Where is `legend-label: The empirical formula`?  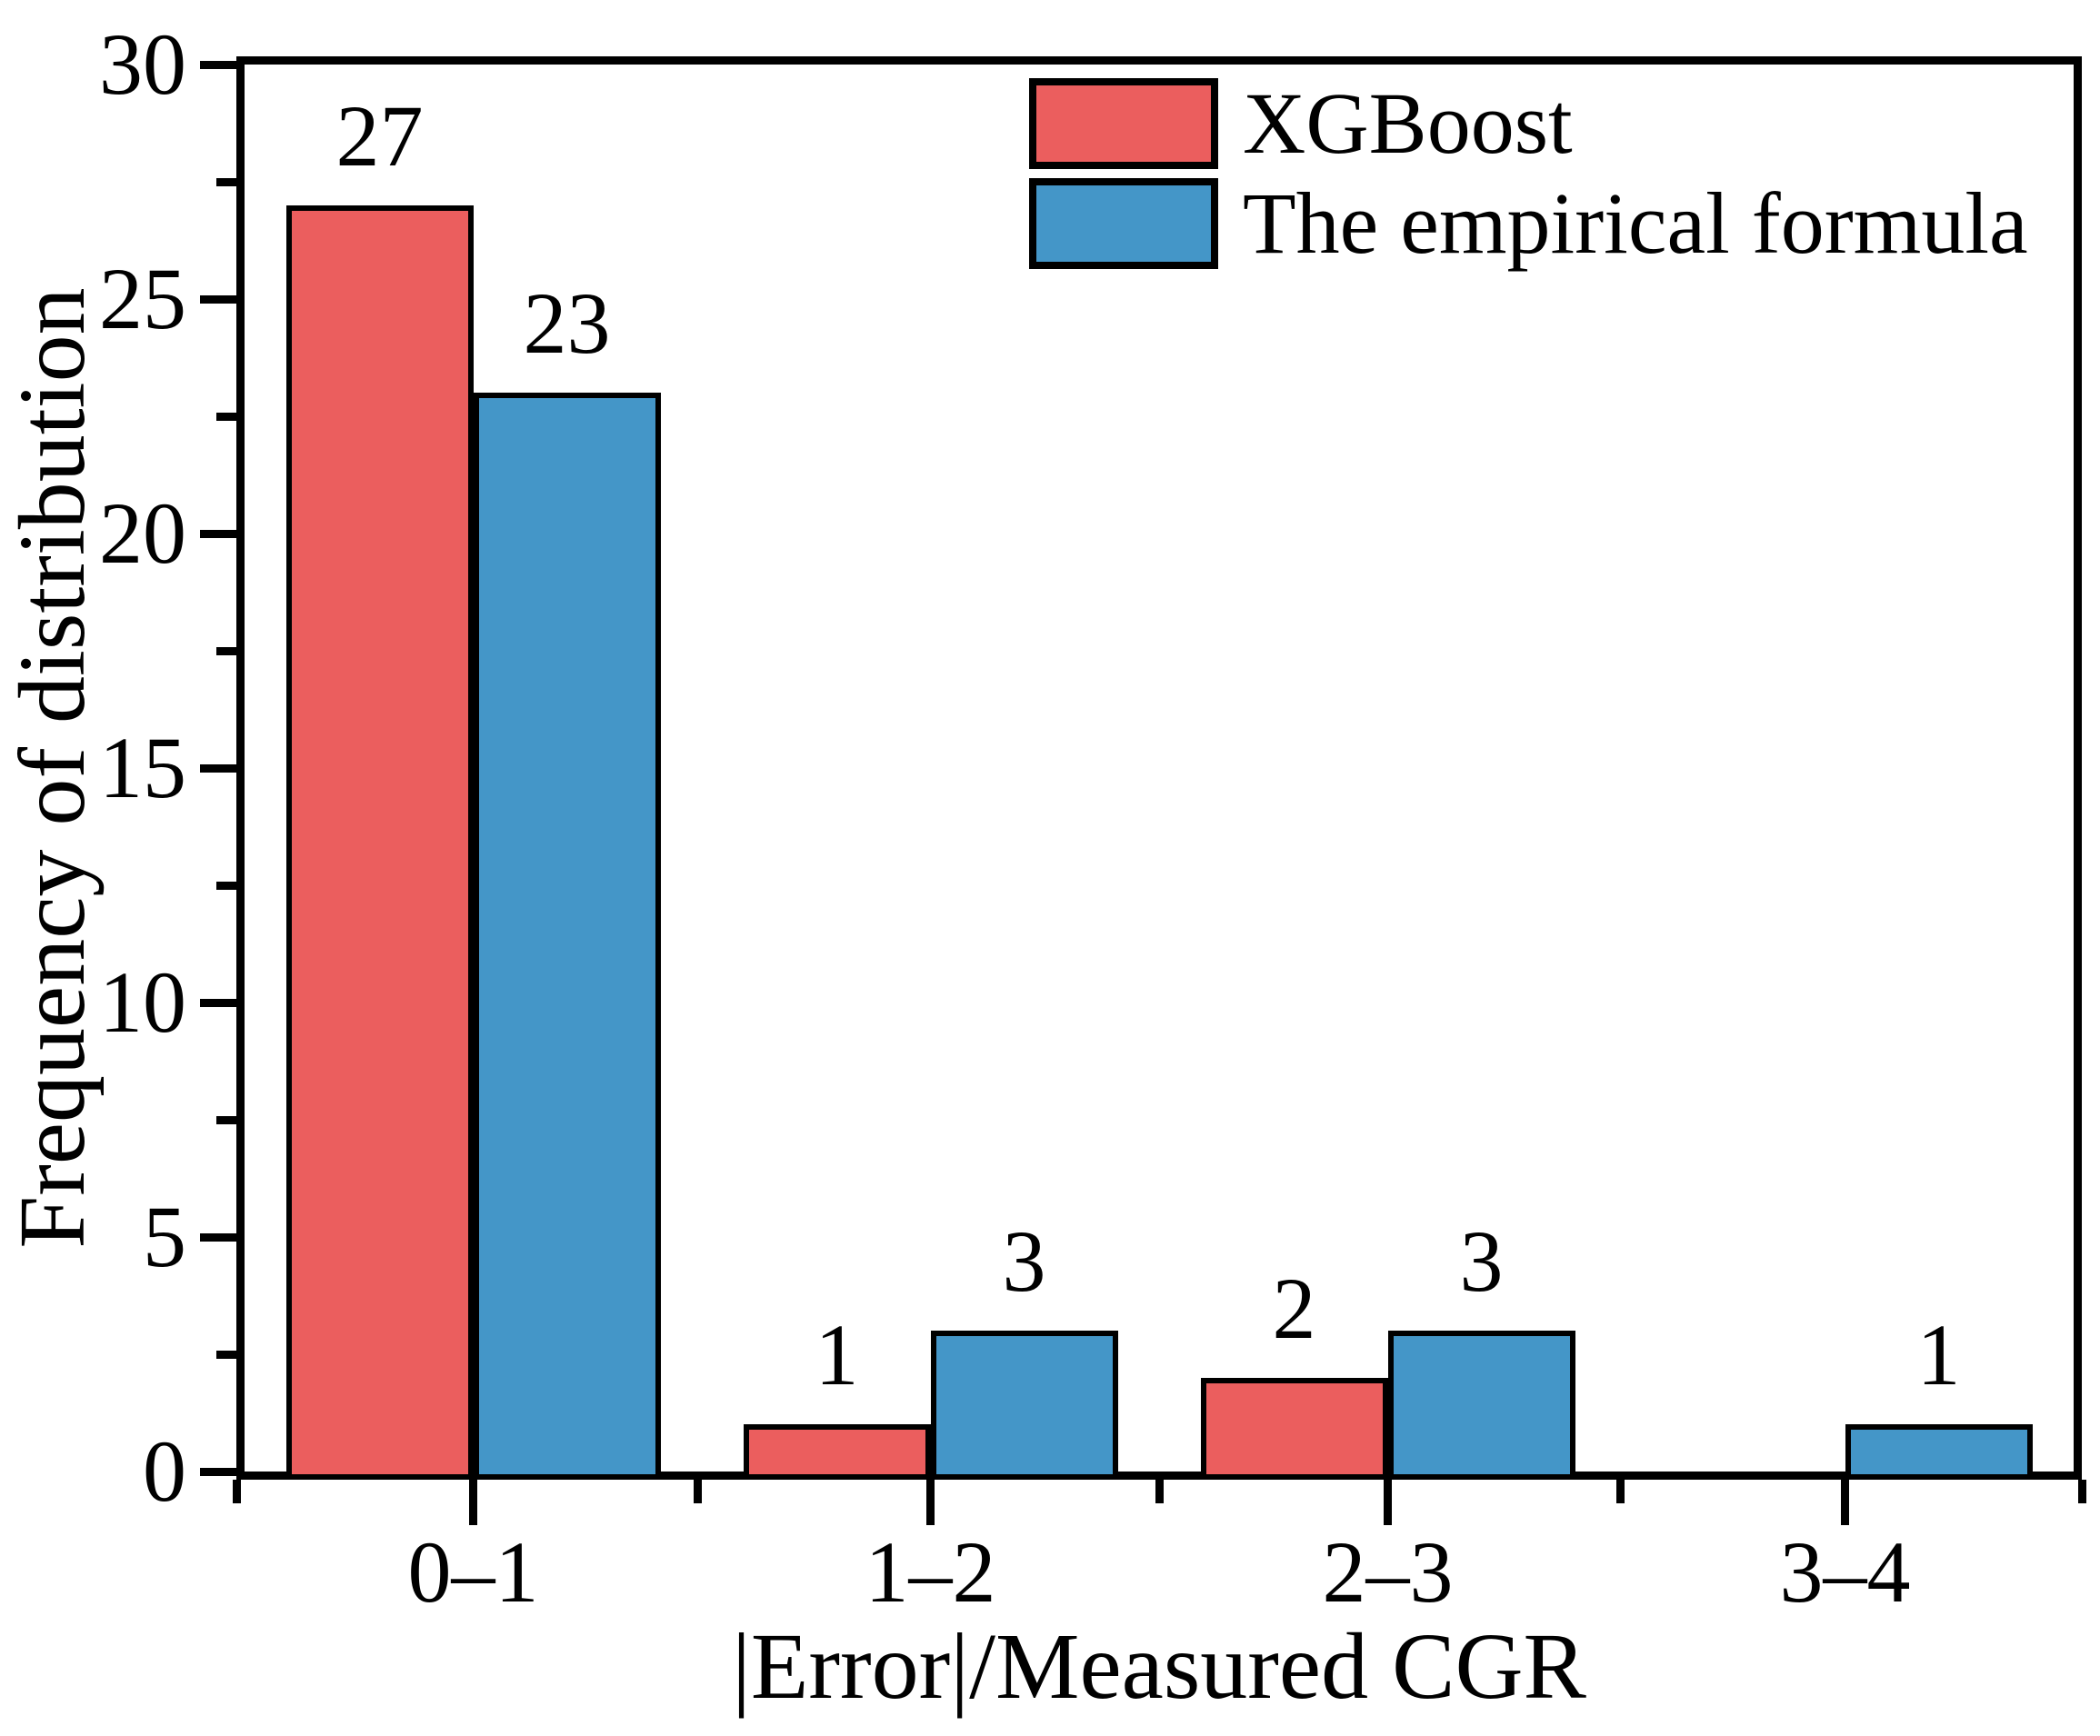 legend-label: The empirical formula is located at coordinates (1635, 224).